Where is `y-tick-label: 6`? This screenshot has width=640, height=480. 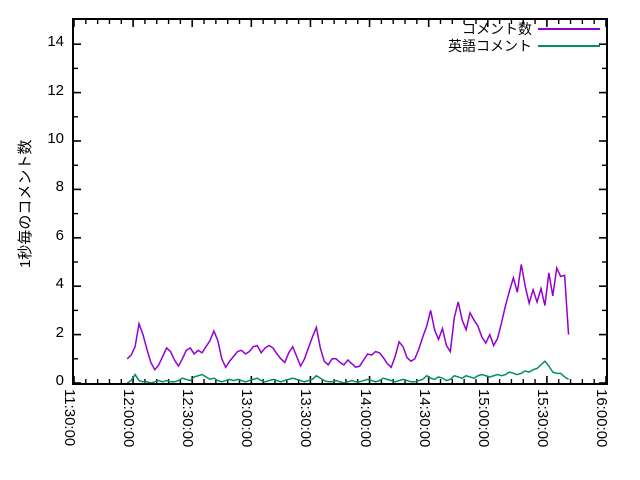 y-tick-label: 6 is located at coordinates (59, 235).